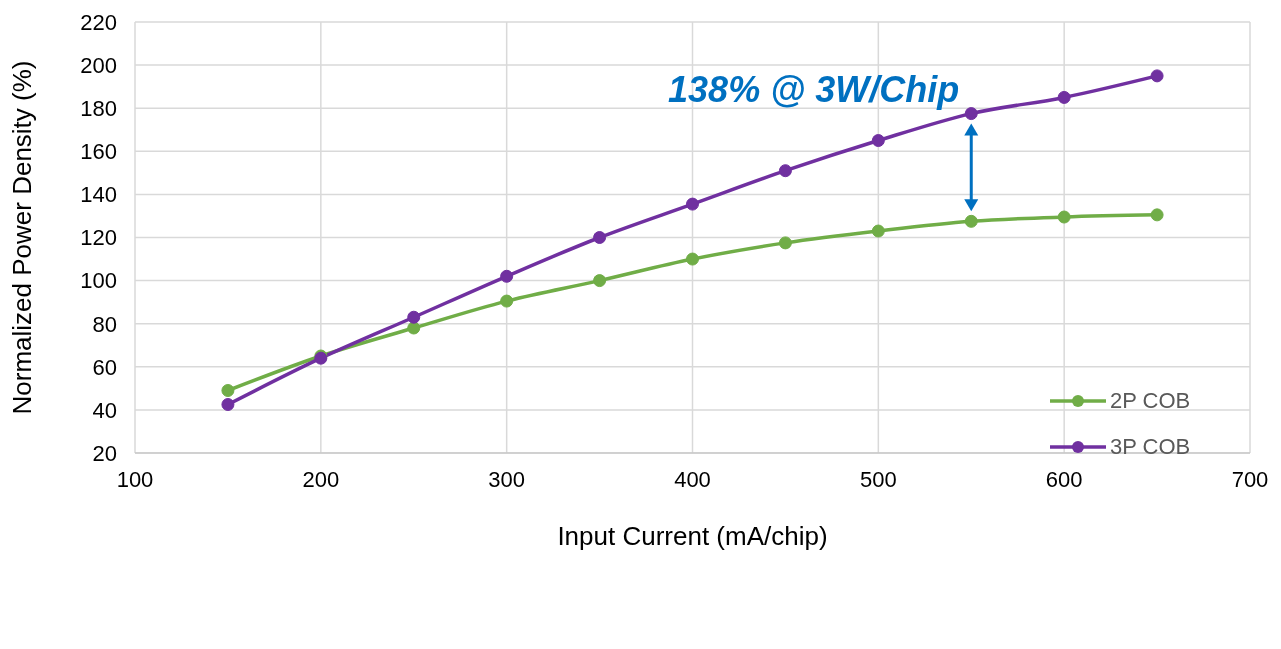 This screenshot has height=649, width=1281. Describe the element at coordinates (1250, 479) in the screenshot. I see `x-tick-label: 700` at that location.